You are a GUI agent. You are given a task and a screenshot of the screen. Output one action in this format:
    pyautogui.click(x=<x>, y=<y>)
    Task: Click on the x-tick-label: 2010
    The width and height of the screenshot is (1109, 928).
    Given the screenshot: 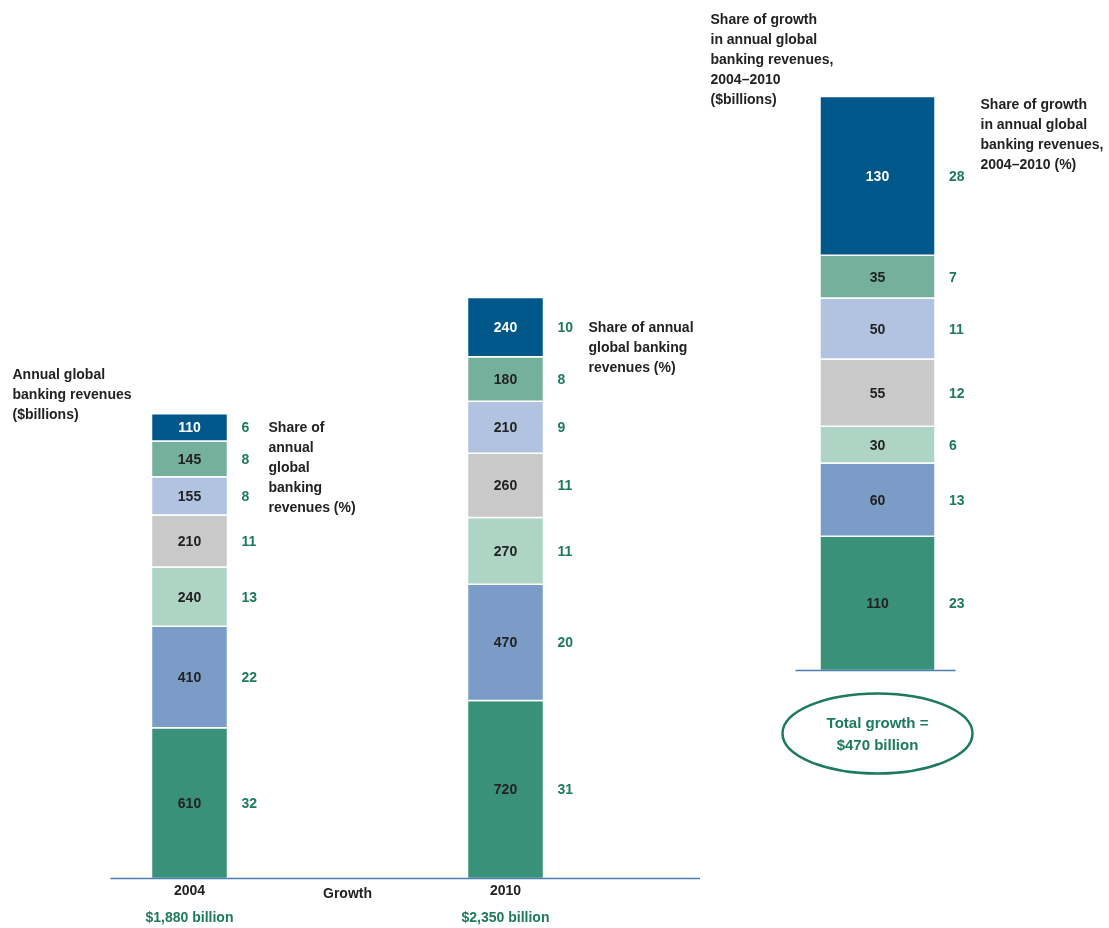 What is the action you would take?
    pyautogui.click(x=505, y=889)
    